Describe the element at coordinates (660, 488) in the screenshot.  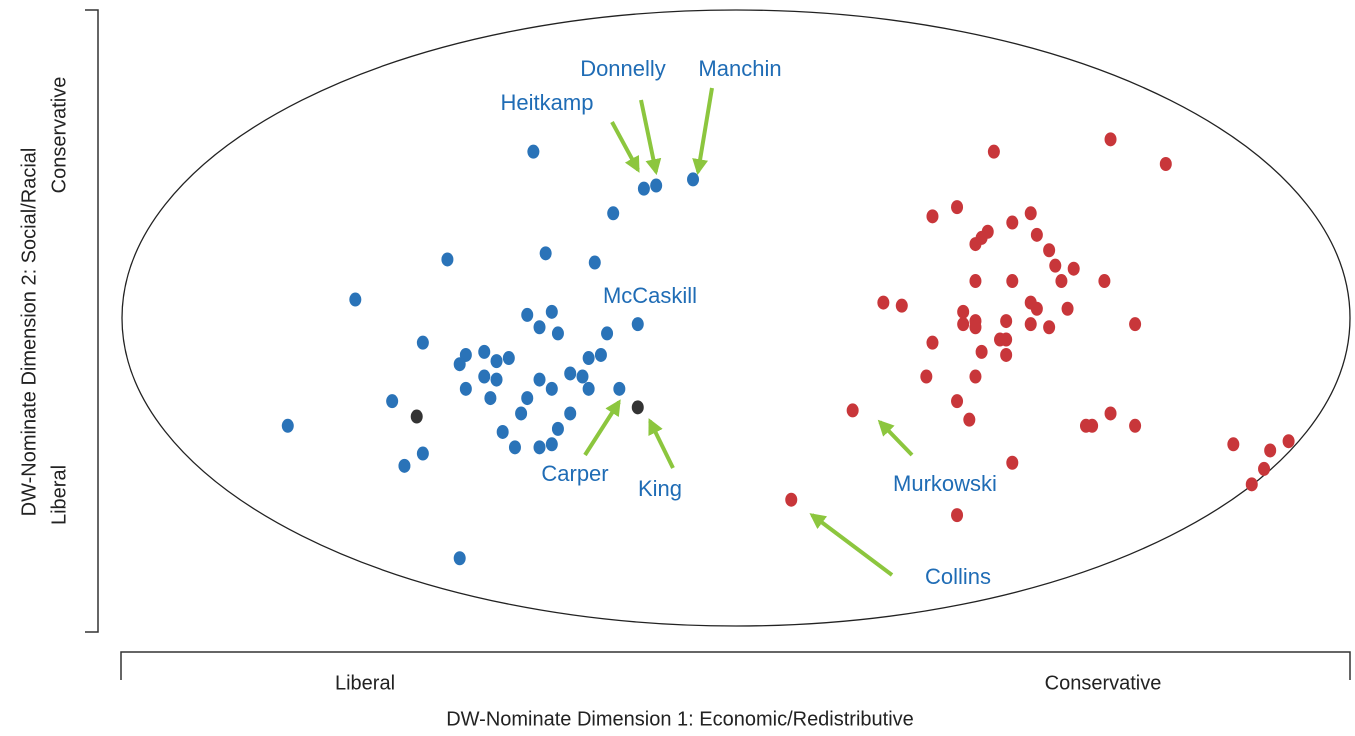
I see `annotation: King` at that location.